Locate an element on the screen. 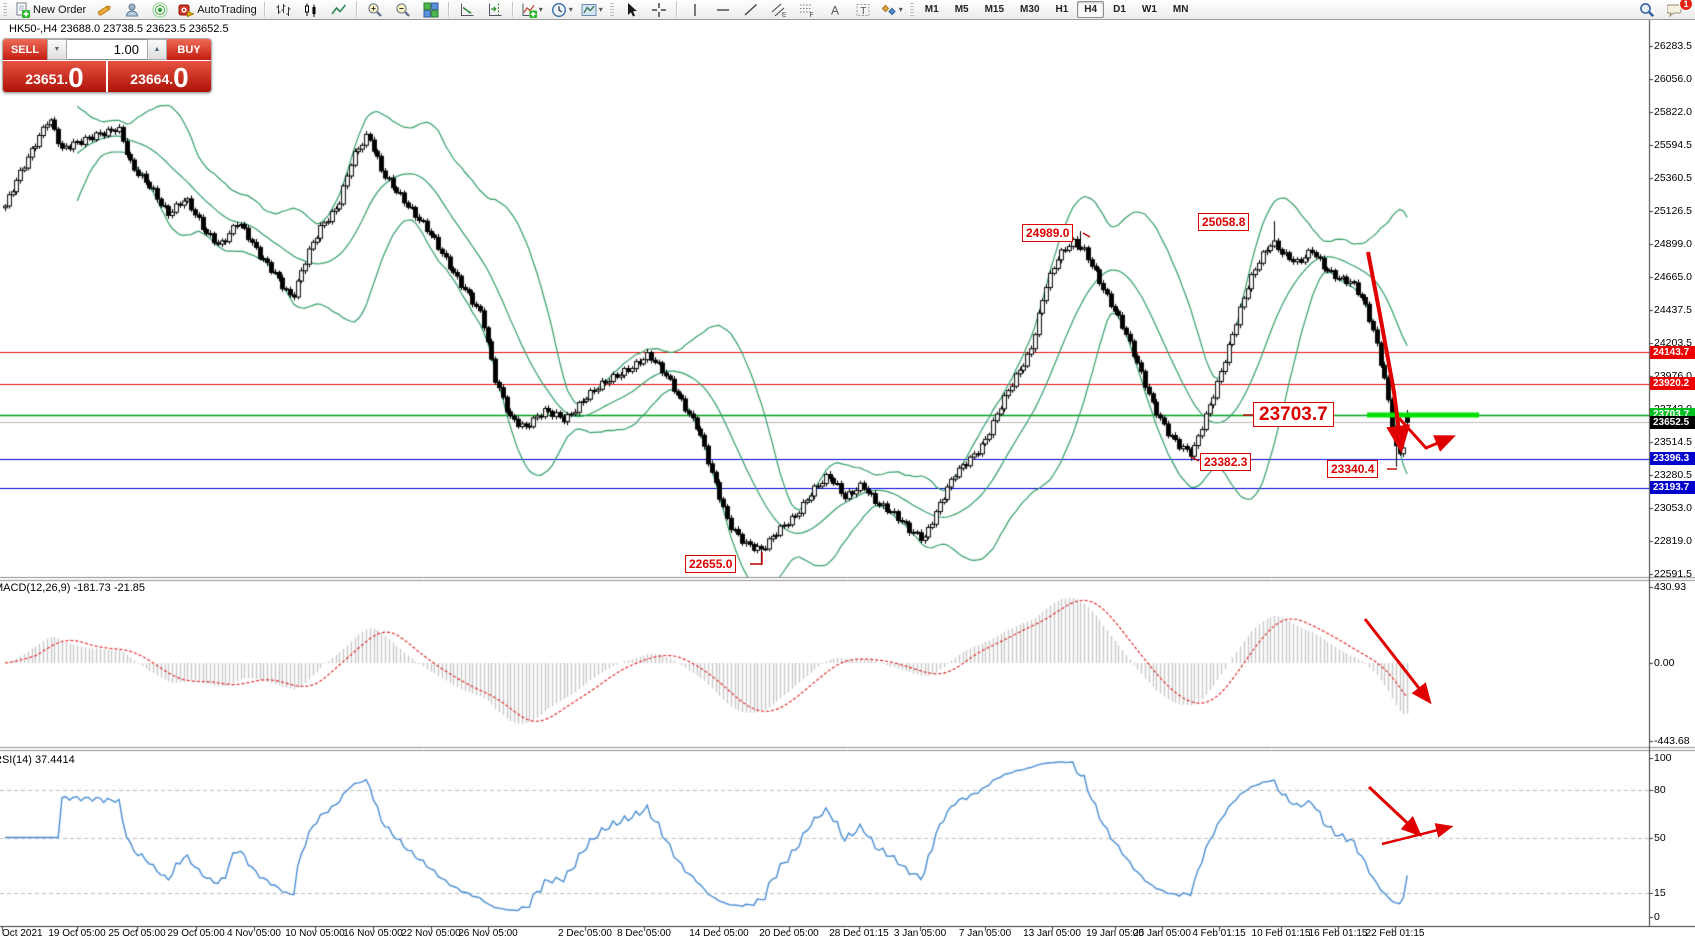 Image resolution: width=1695 pixels, height=938 pixels. timeframe-h1: H1 is located at coordinates (1062, 9).